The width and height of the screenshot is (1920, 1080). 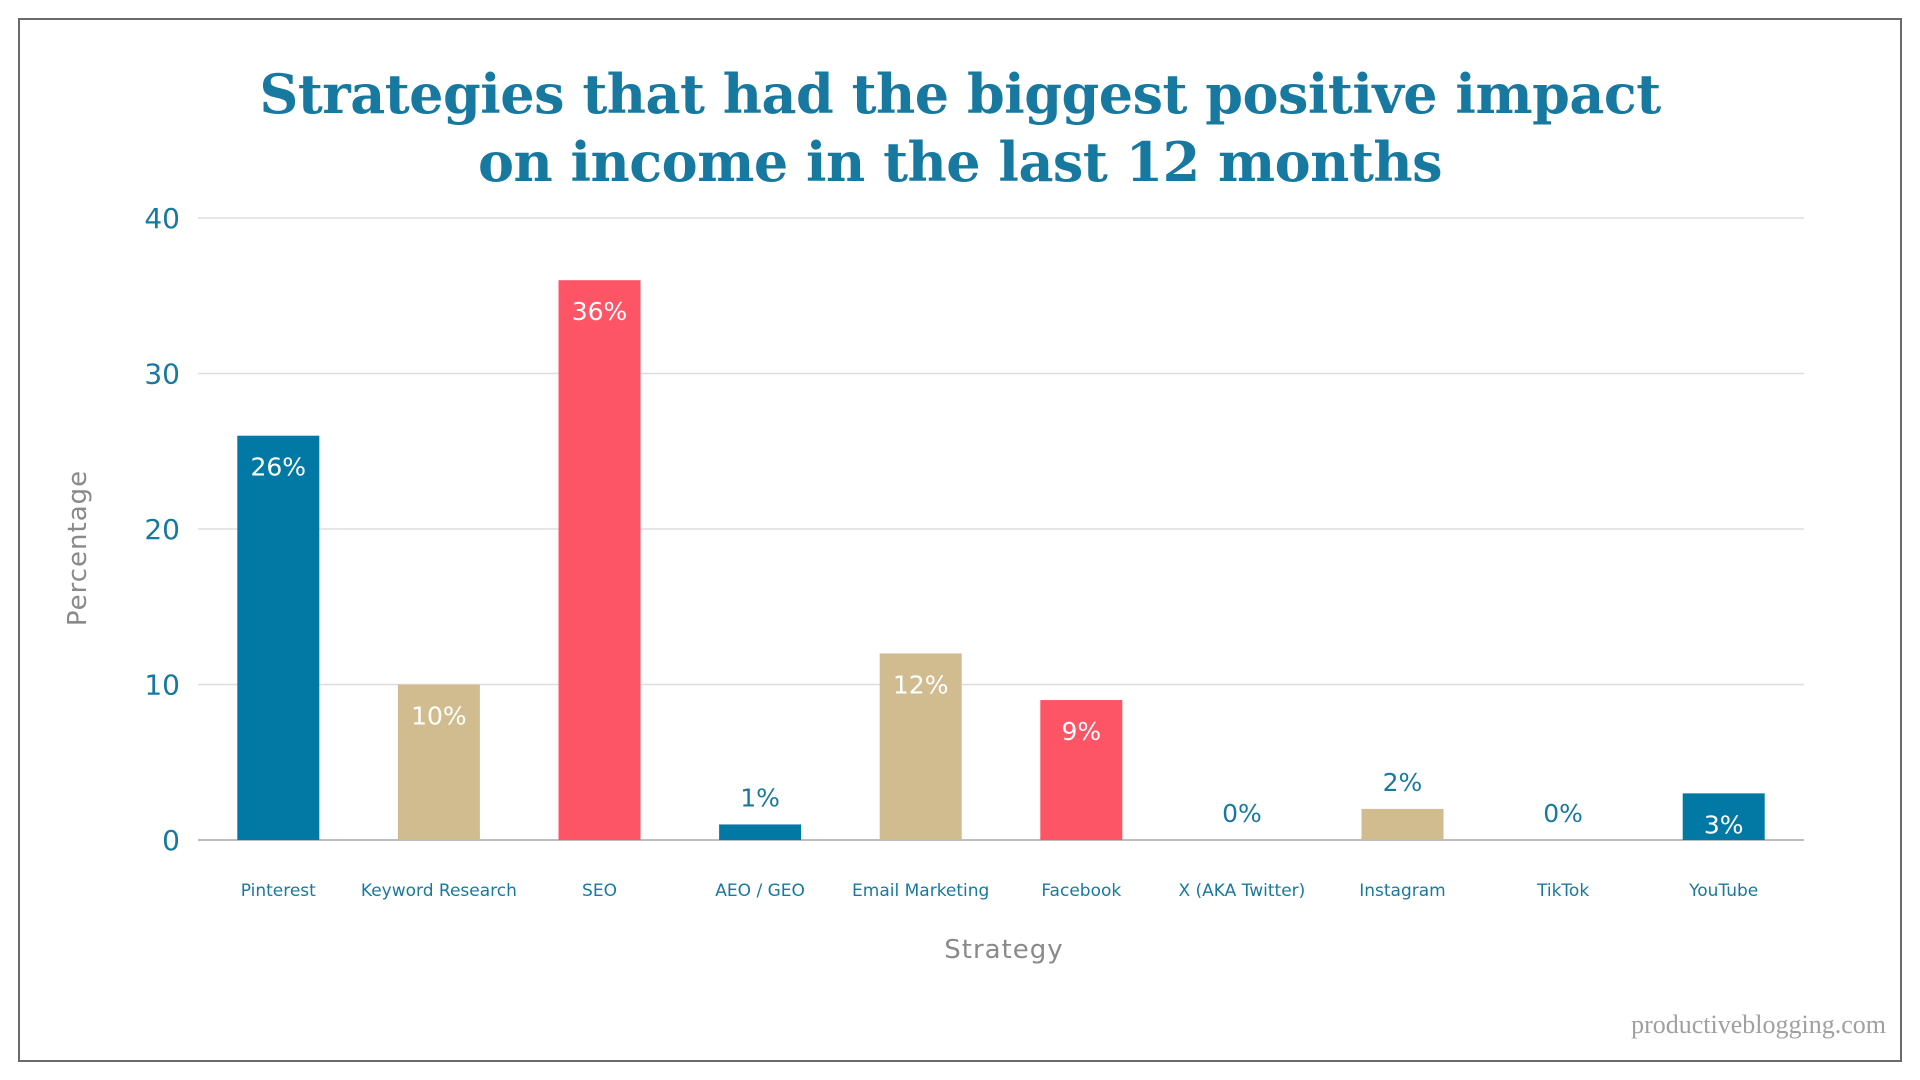 I want to click on watermark: productiveblogging.com, so click(x=1758, y=1024).